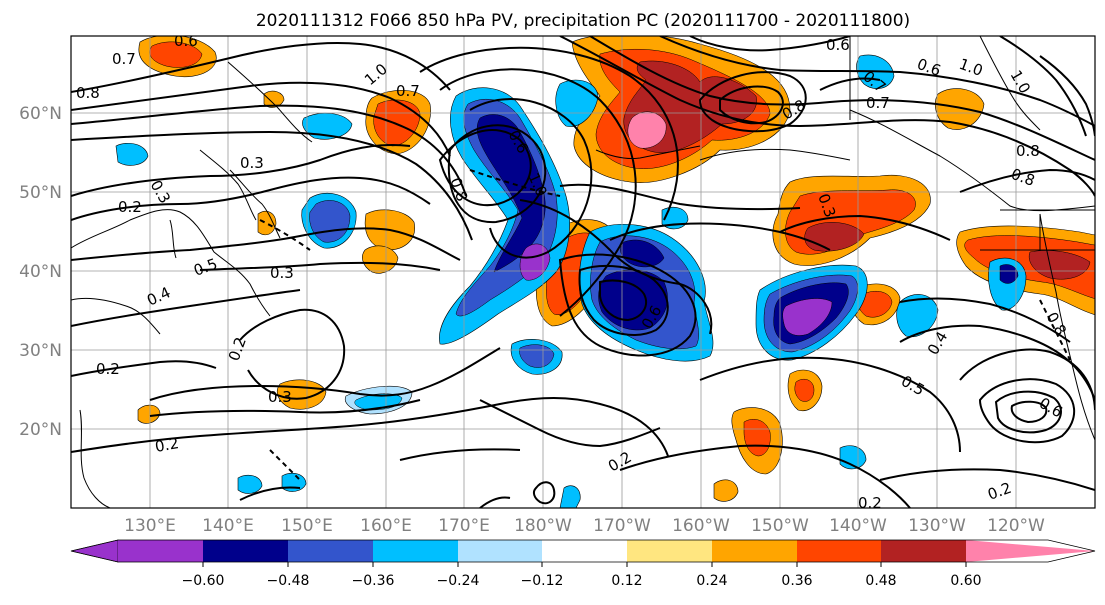  What do you see at coordinates (965, 581) in the screenshot?
I see `colorbar-tick-label: 0.60` at bounding box center [965, 581].